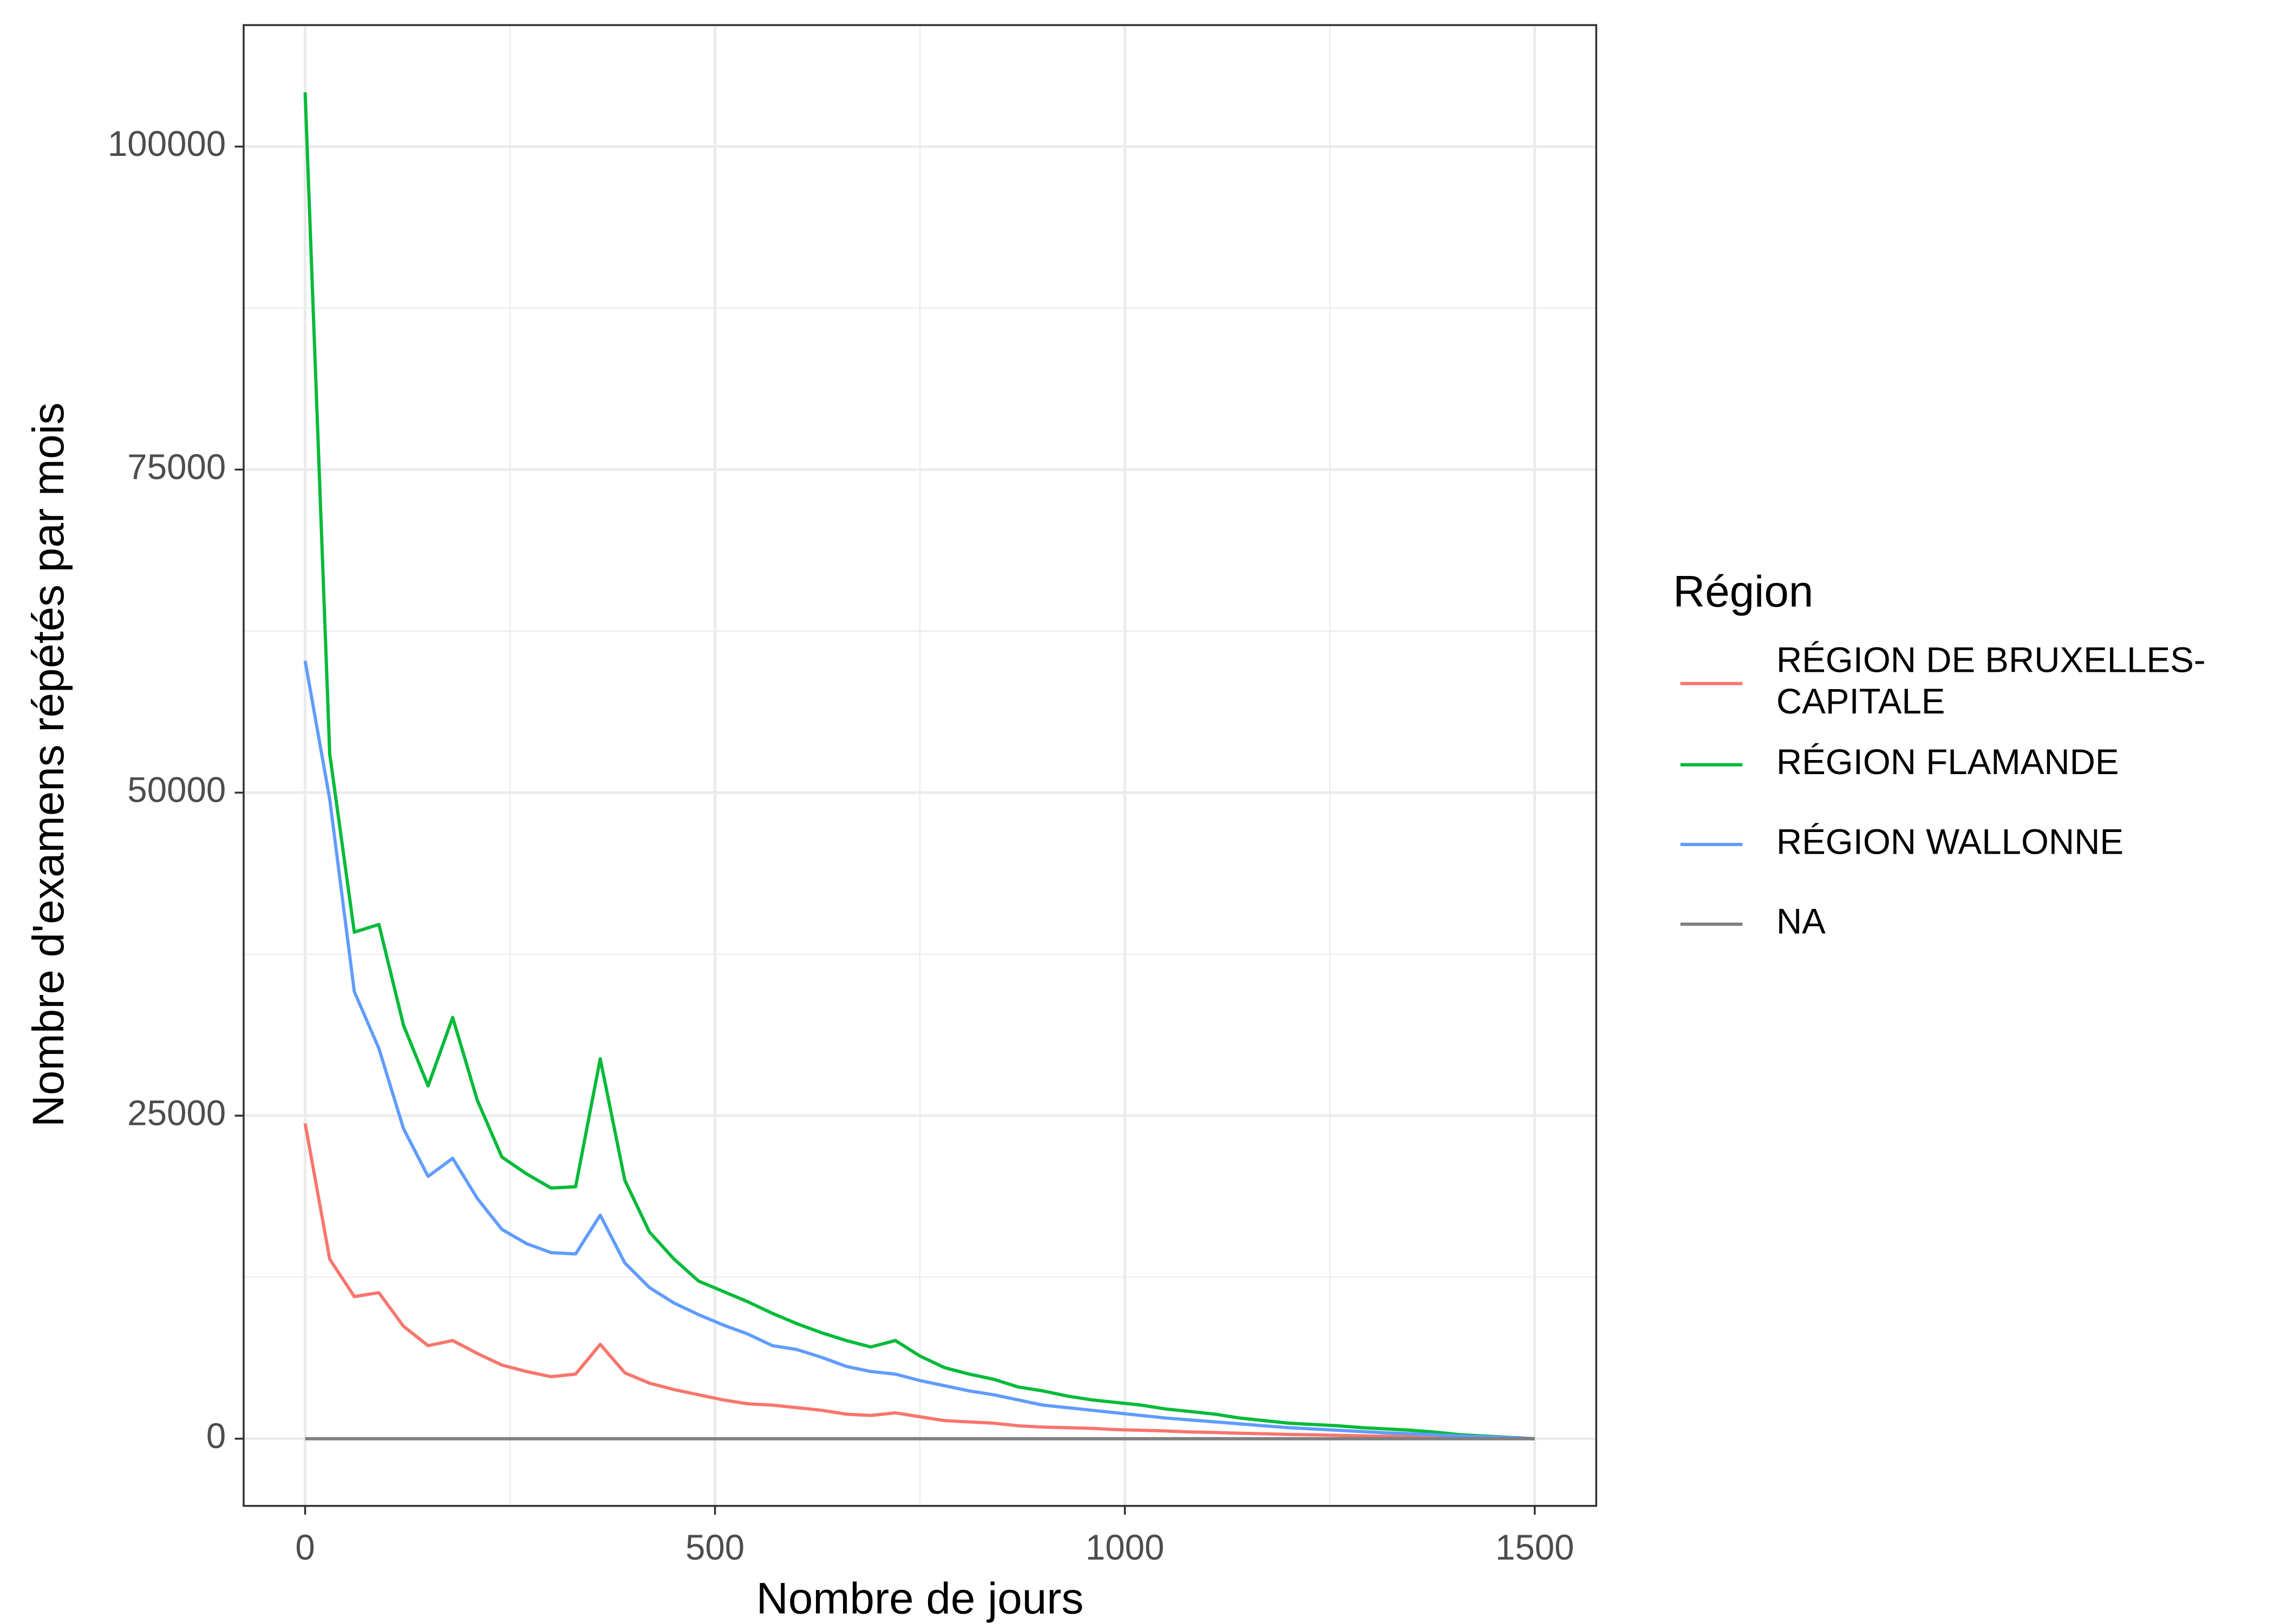 The image size is (2274, 1624). What do you see at coordinates (1801, 922) in the screenshot?
I see `legend-label: NA` at bounding box center [1801, 922].